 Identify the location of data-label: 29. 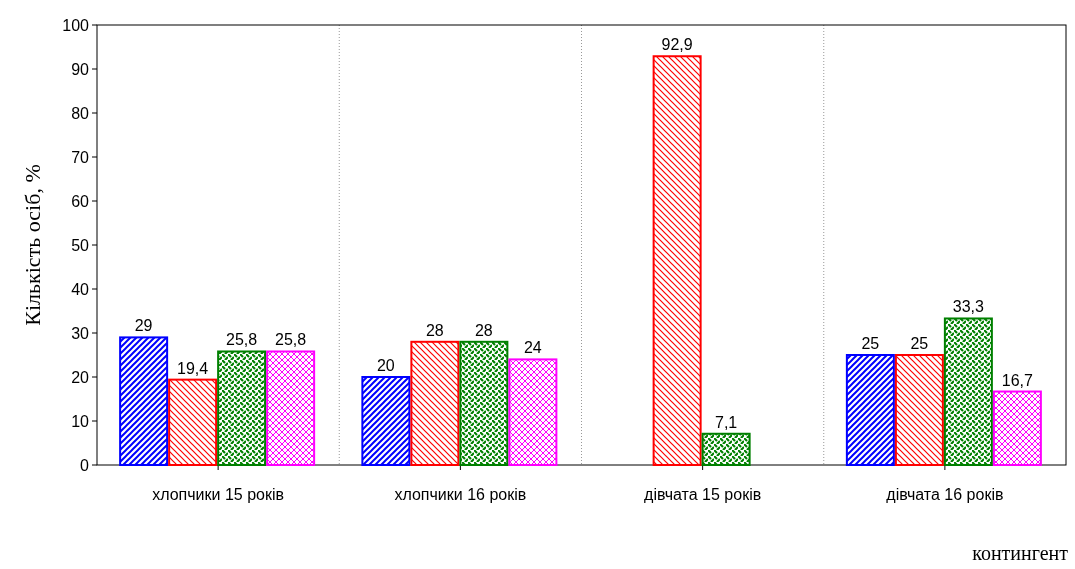
(143, 326).